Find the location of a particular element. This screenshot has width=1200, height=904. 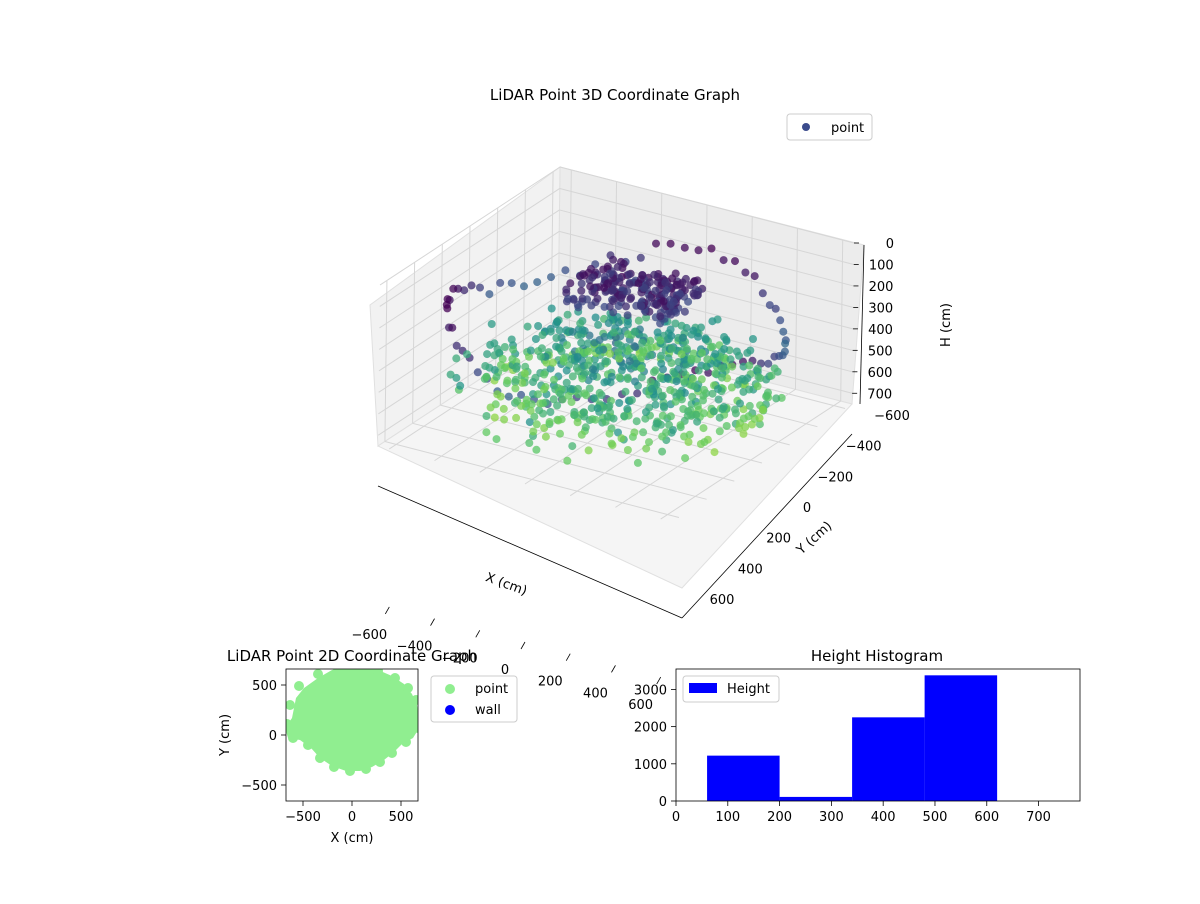

x-tick-label: −600 is located at coordinates (369, 635).